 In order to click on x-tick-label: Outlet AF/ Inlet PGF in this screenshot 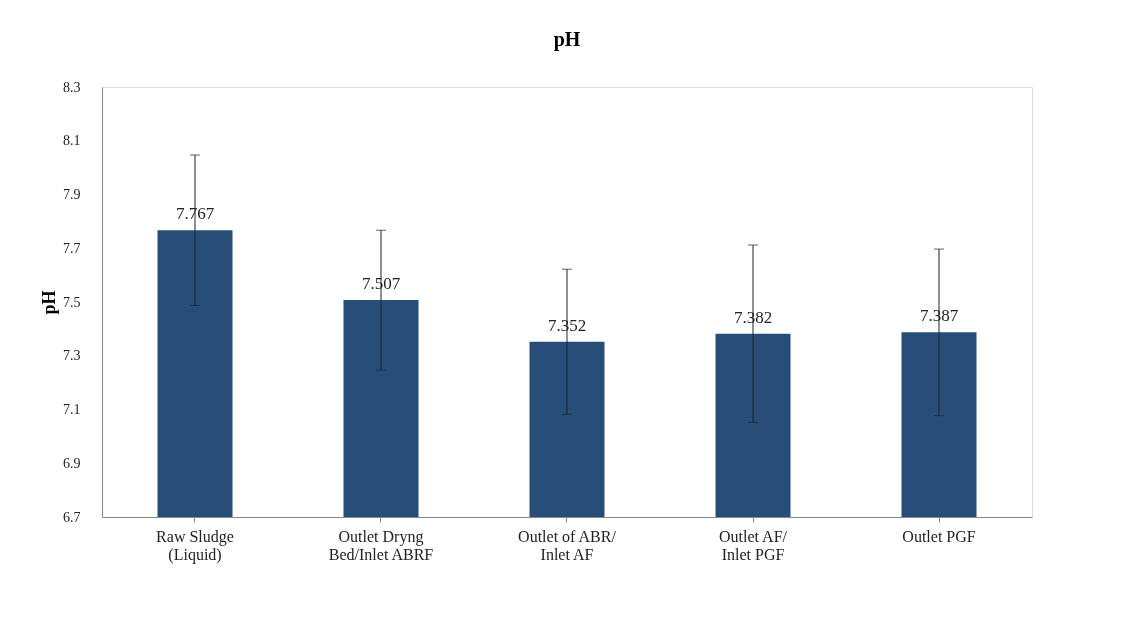, I will do `click(753, 545)`.